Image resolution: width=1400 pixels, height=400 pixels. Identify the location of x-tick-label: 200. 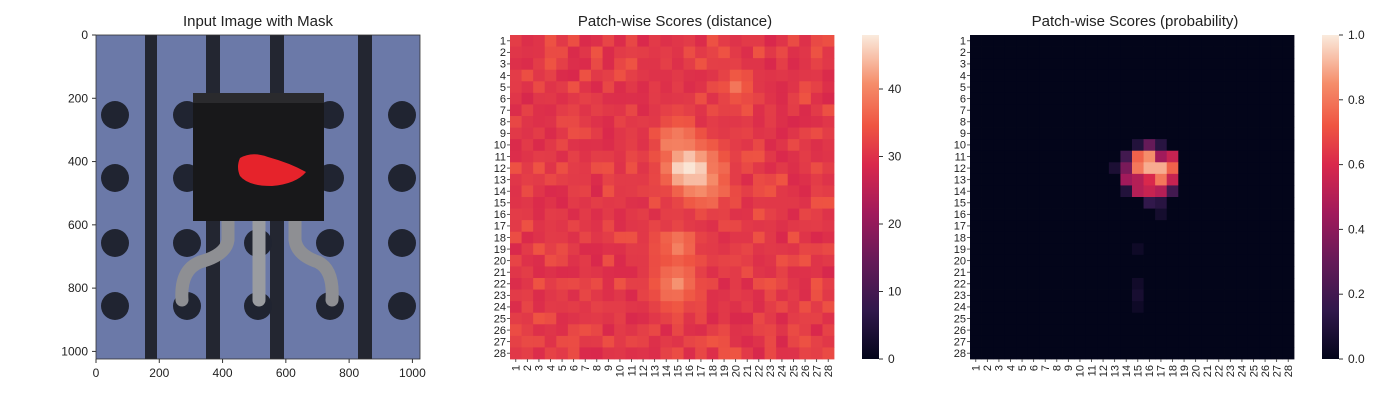
(159, 373).